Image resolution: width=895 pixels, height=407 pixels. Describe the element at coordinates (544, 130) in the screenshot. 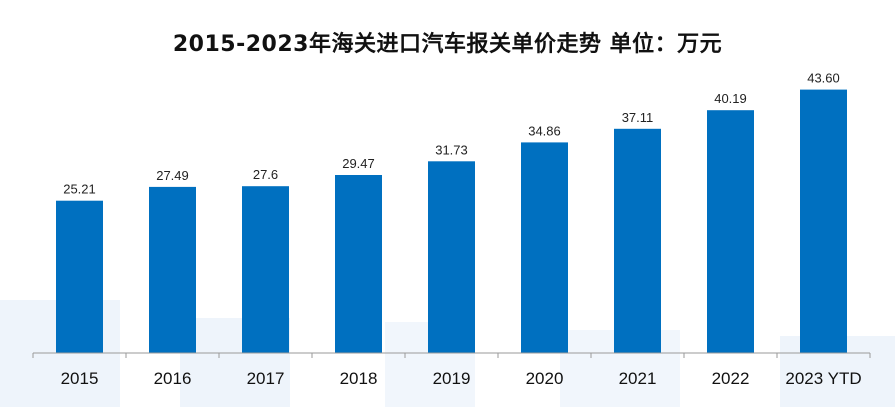

I see `value-label: 34.86` at that location.